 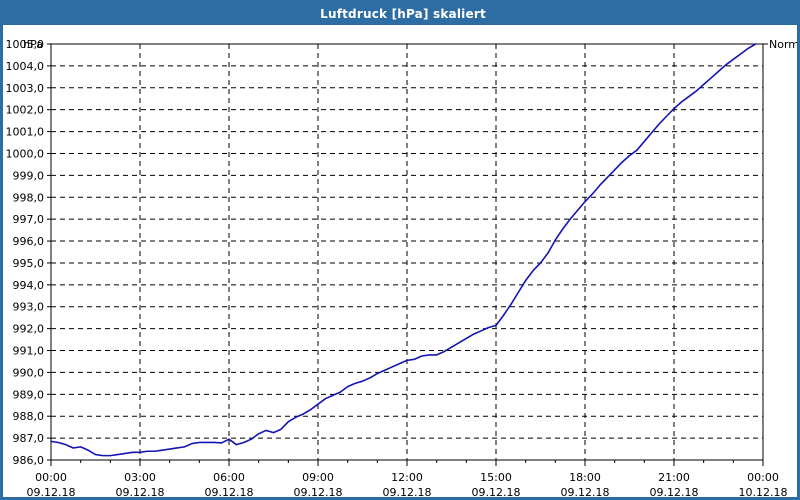 I want to click on x-tick-label-time: 18:00, so click(x=585, y=477).